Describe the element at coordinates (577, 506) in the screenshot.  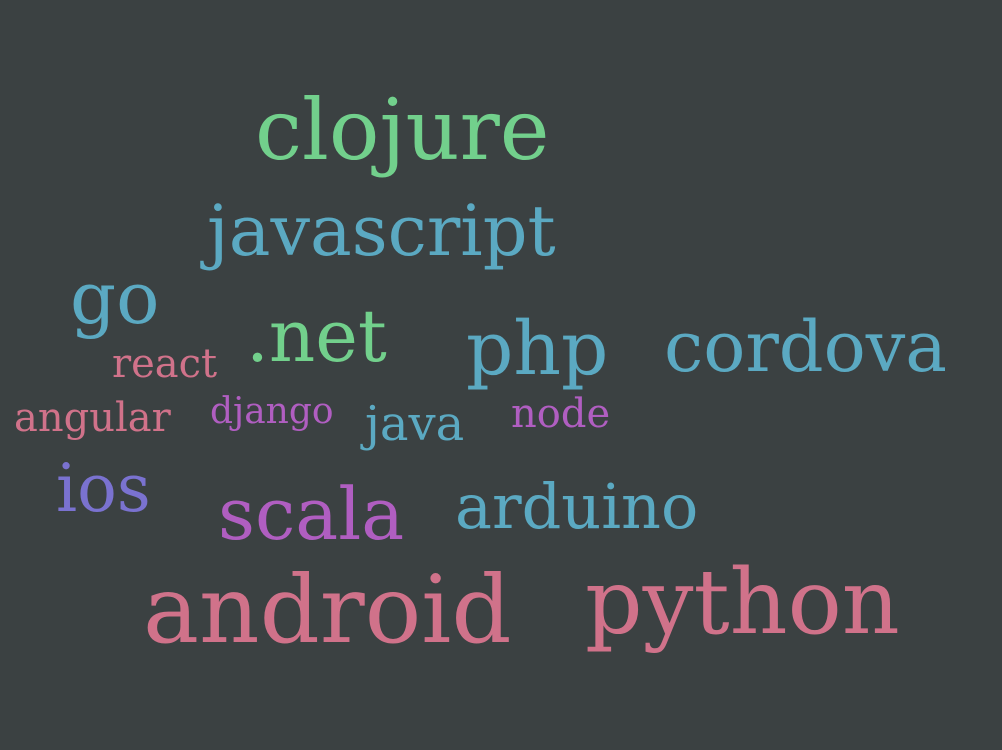
I see `word-arduino: arduino` at that location.